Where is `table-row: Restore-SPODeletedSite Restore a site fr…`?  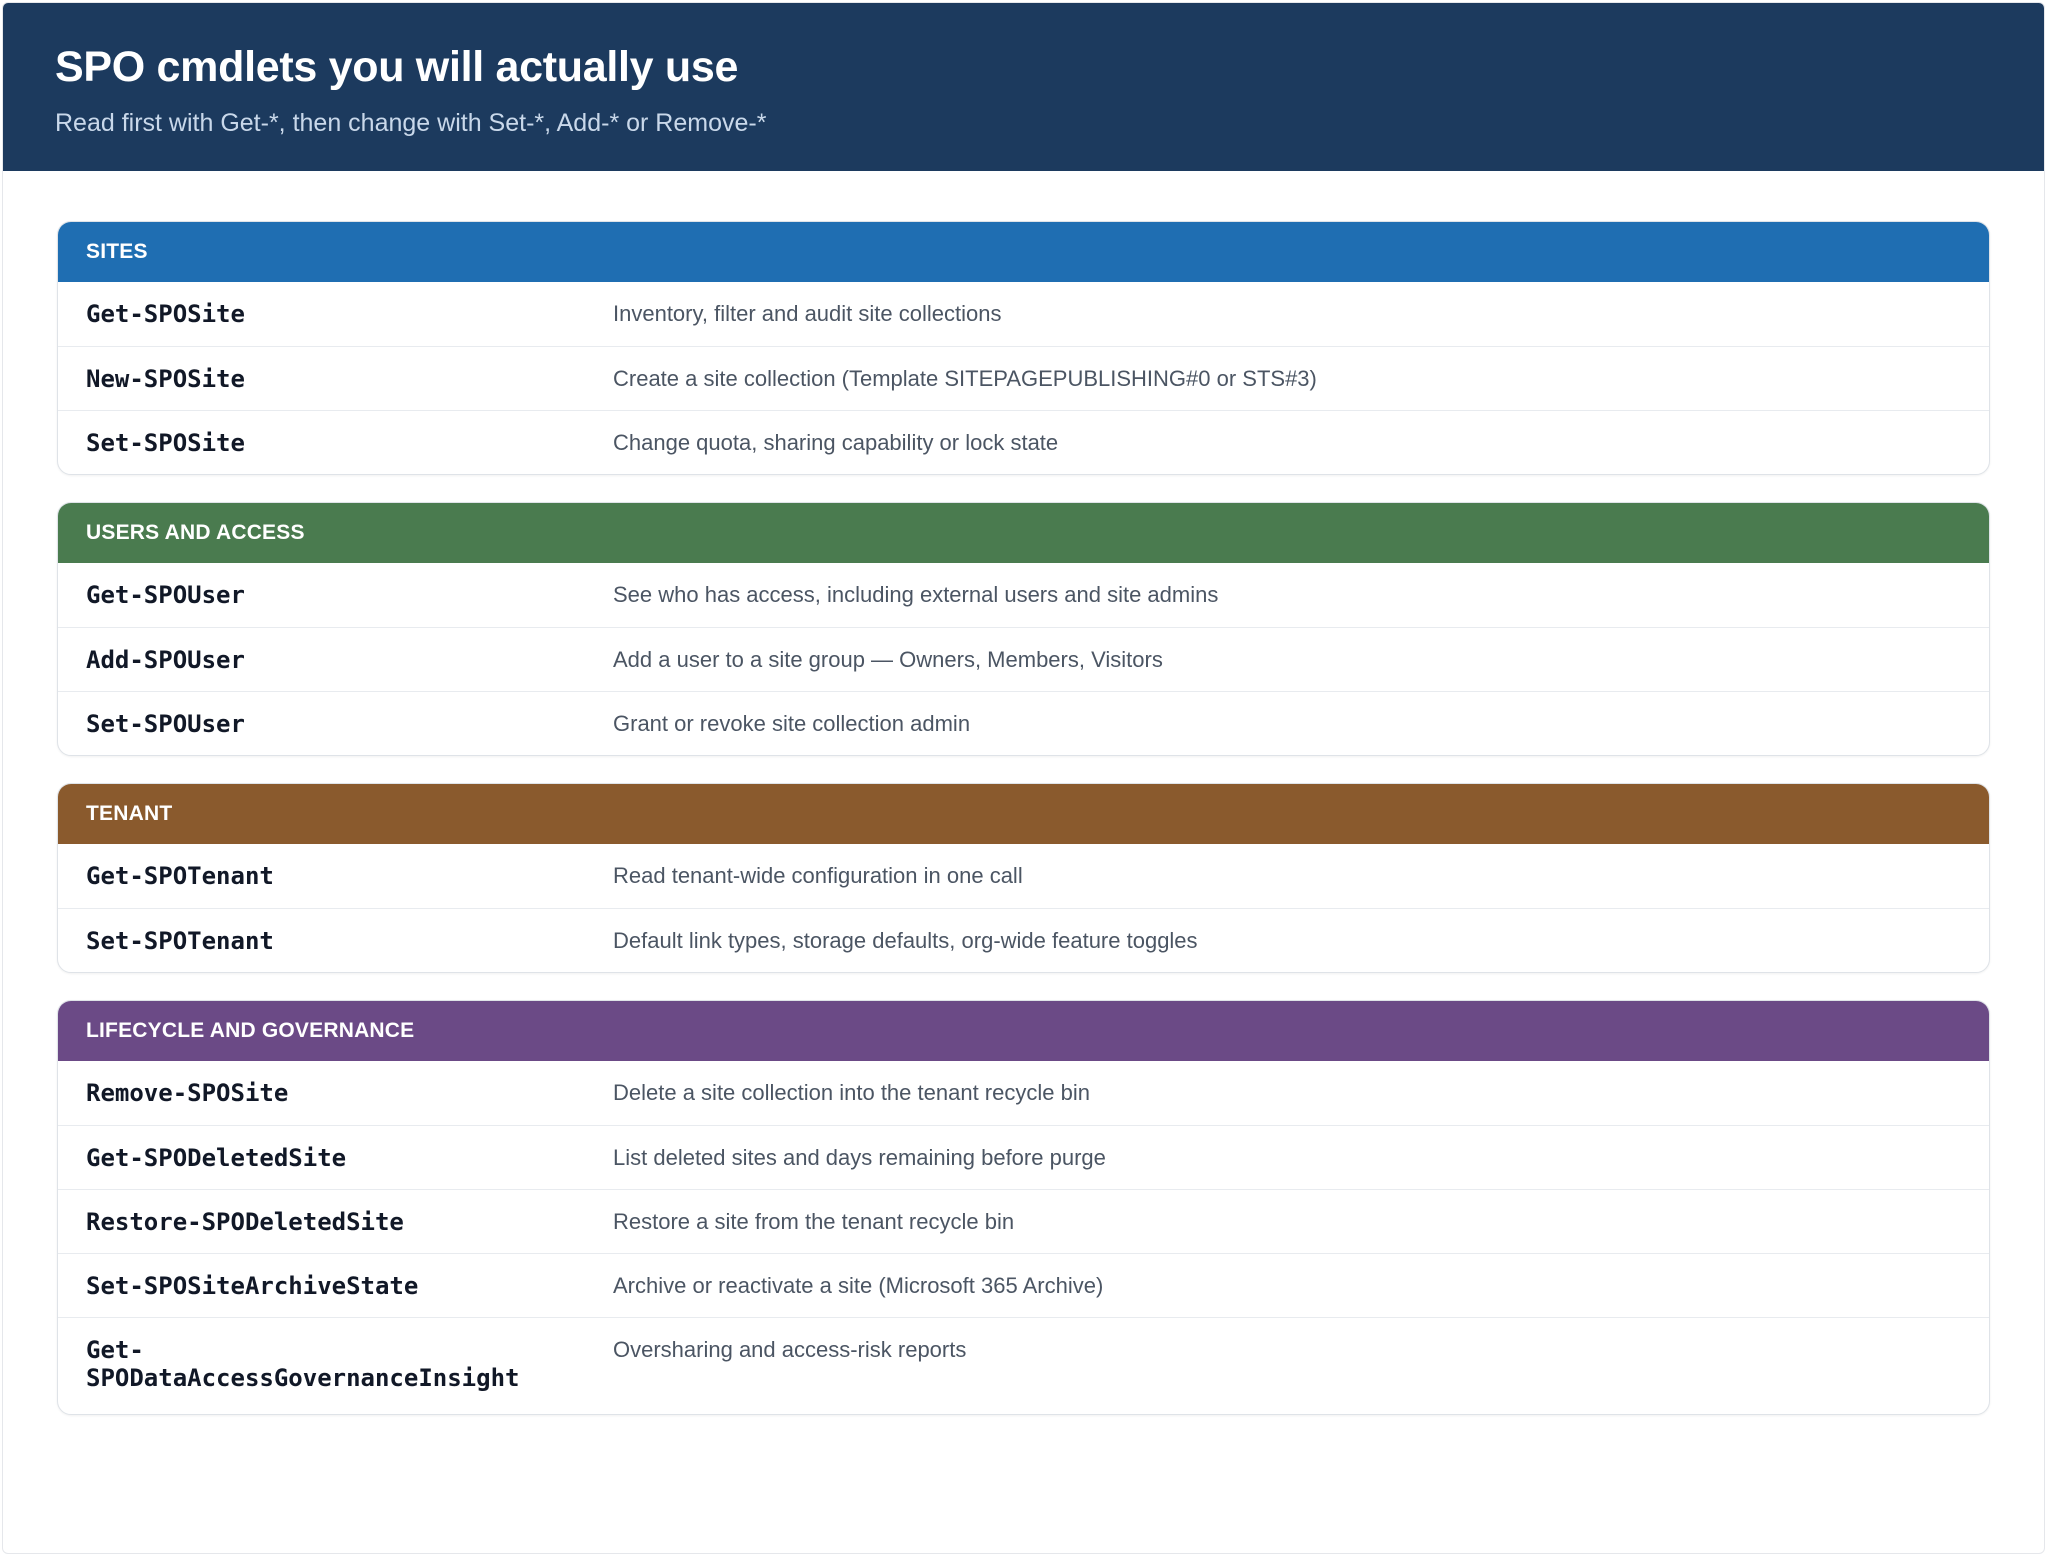
table-row: Restore-SPODeletedSite Restore a site fr… is located at coordinates (1023, 1221).